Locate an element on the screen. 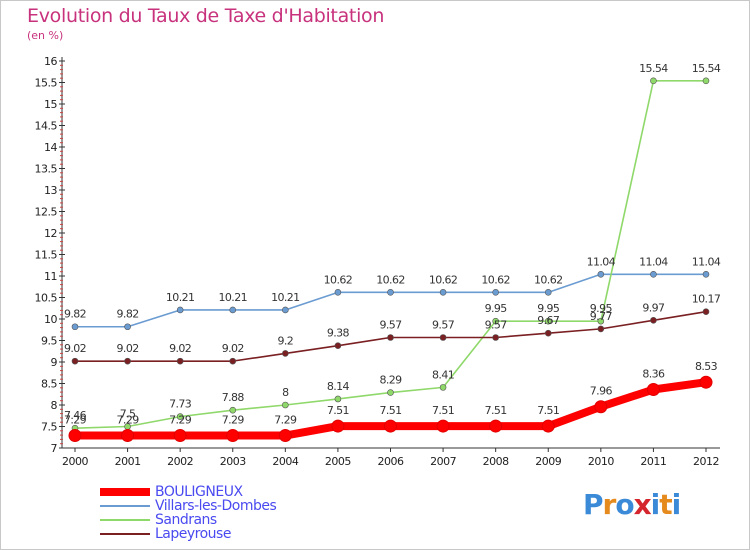 Image resolution: width=750 pixels, height=550 pixels. x-tick-label: 2012 is located at coordinates (706, 461).